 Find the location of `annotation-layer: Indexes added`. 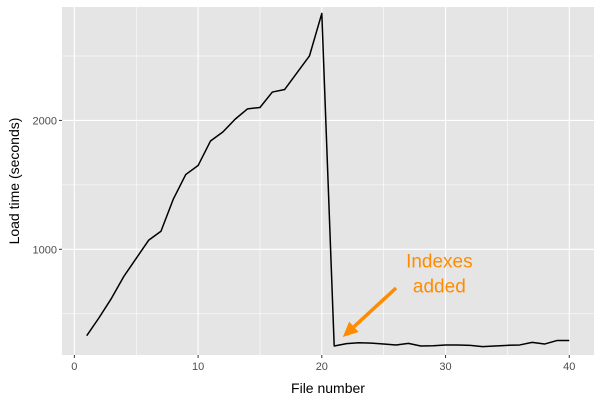

annotation-layer: Indexes added is located at coordinates (407, 294).